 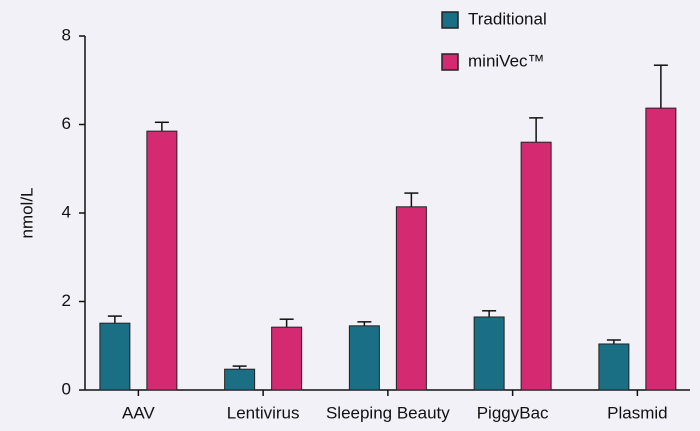 What do you see at coordinates (513, 412) in the screenshot?
I see `x-tick-label: PiggyBac` at bounding box center [513, 412].